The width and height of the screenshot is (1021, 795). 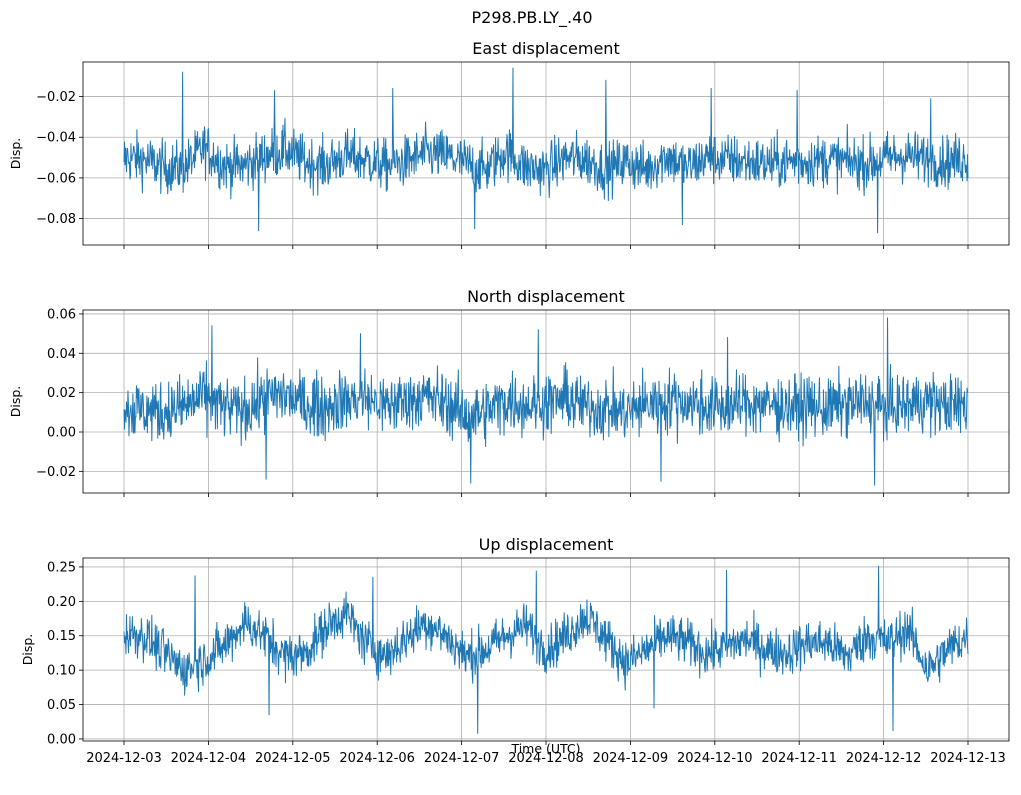 I want to click on x-tick-label: 2024-12-06, so click(x=377, y=758).